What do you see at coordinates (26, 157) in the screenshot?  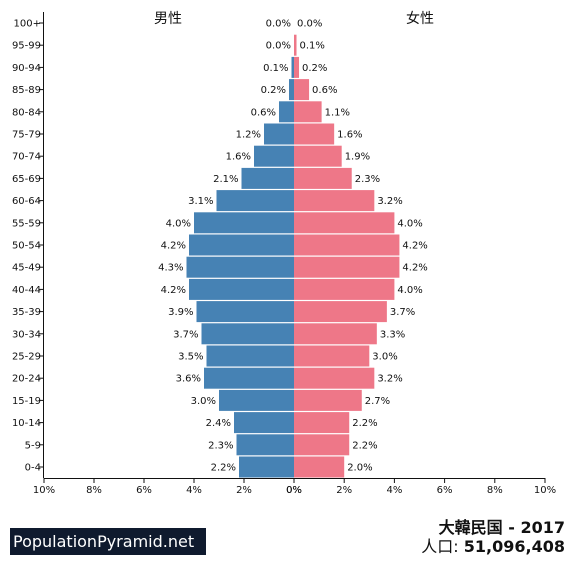 I see `age-label-70-74: 70-74` at bounding box center [26, 157].